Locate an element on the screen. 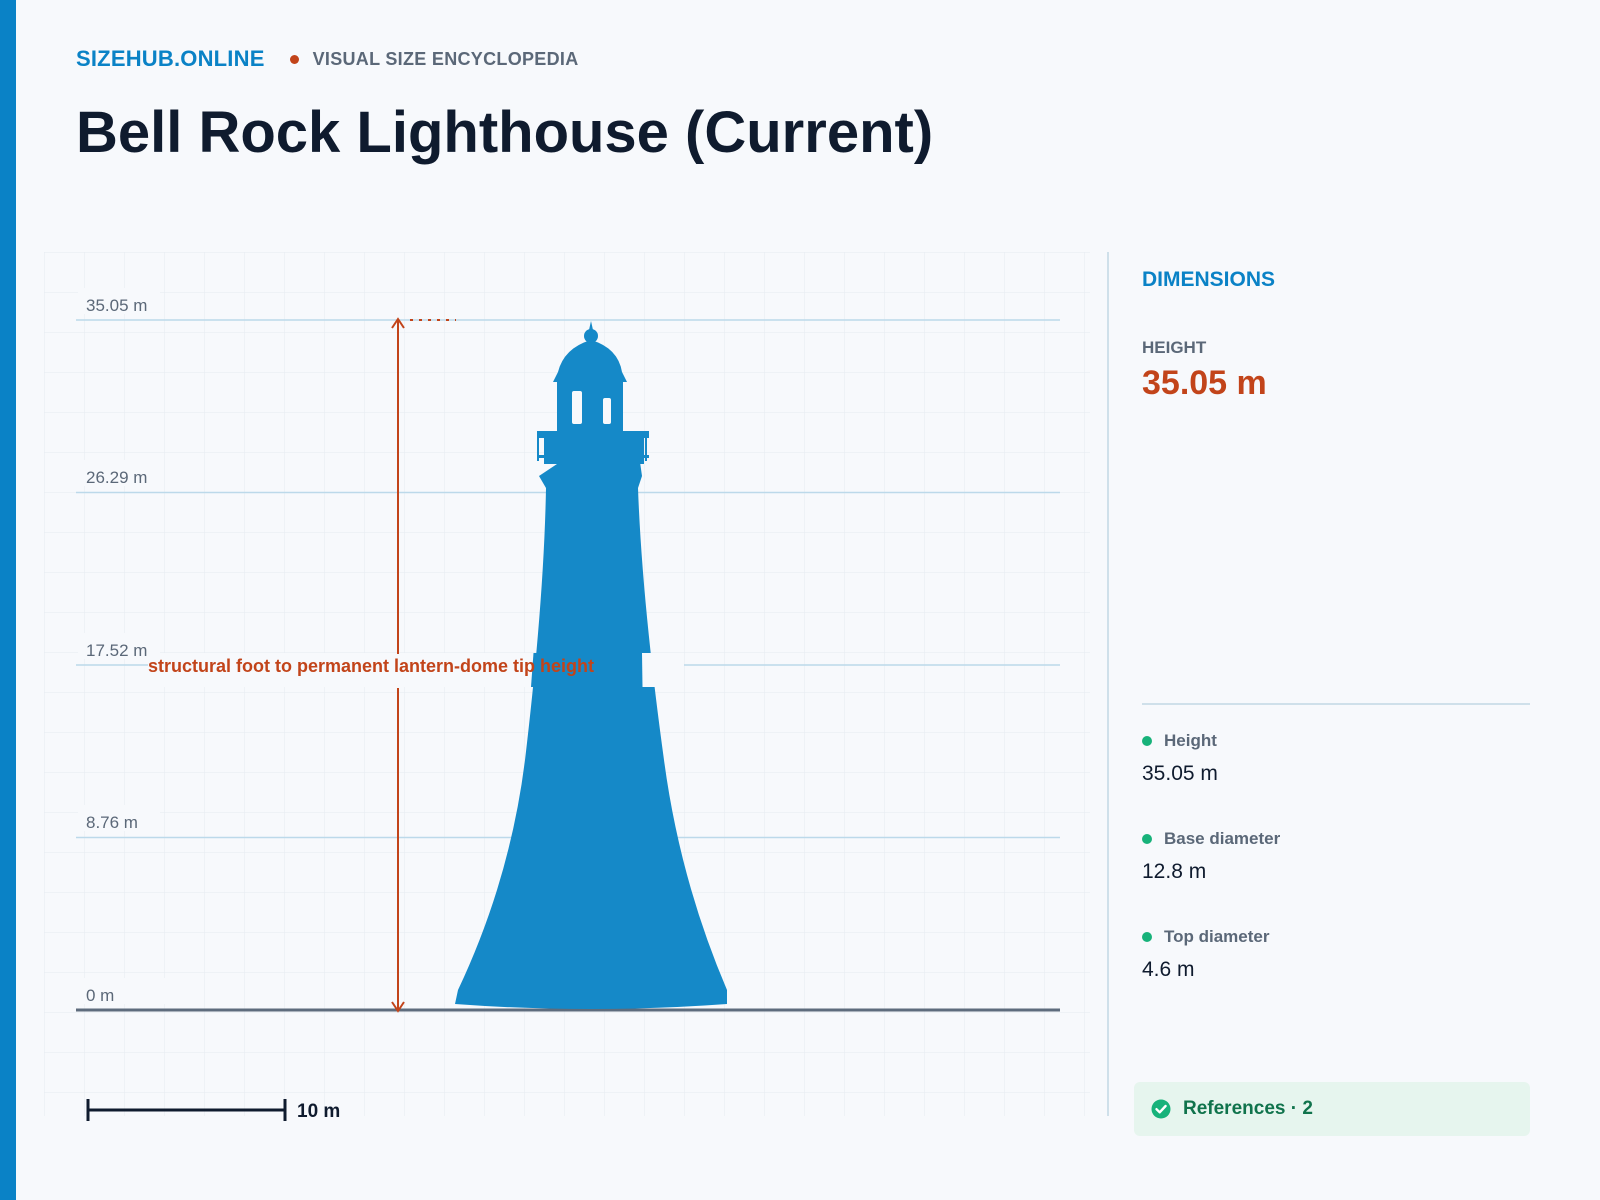 The height and width of the screenshot is (1200, 1600). references-label: References · 2 is located at coordinates (1248, 1108).